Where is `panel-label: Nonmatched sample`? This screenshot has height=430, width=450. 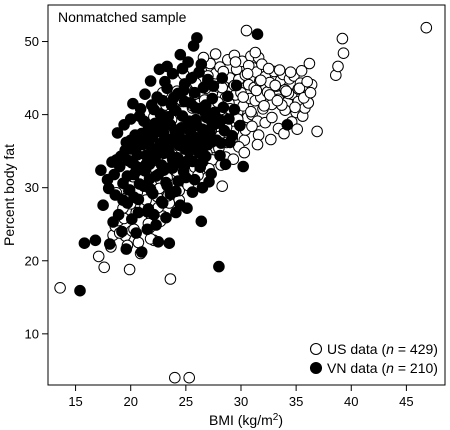
panel-label: Nonmatched sample is located at coordinates (122, 17).